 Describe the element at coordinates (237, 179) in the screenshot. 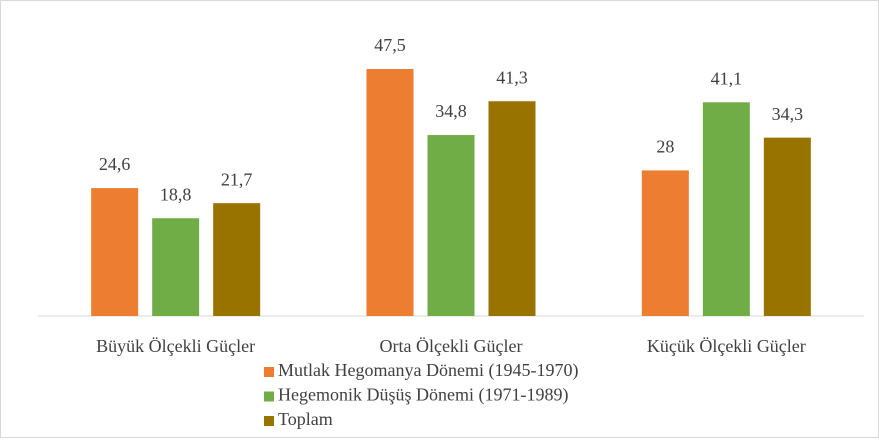

I see `data-label: 21,7` at that location.